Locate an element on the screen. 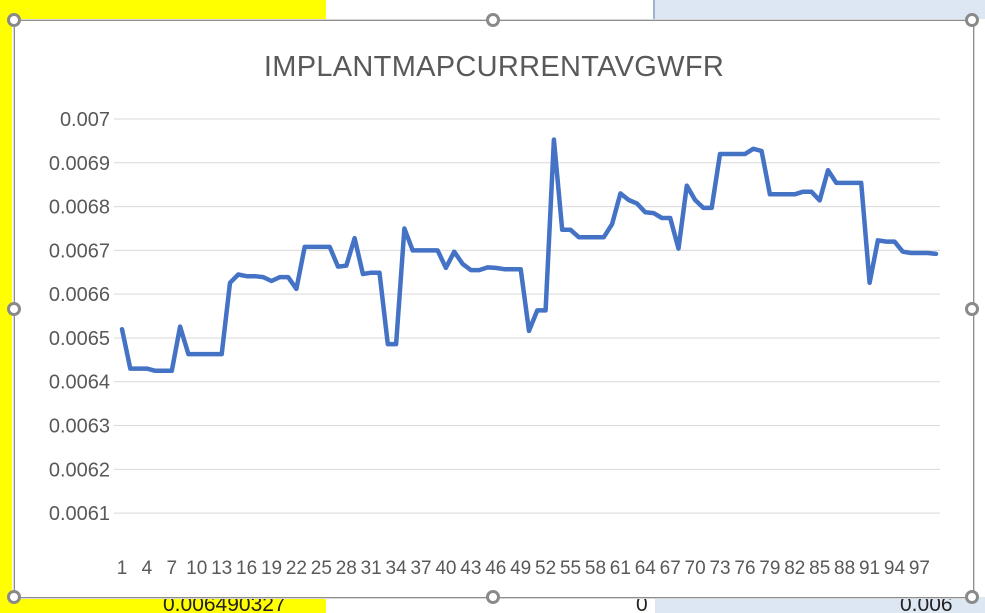 This screenshot has width=985, height=613. selected-cell-bottom-right is located at coordinates (820, 605).